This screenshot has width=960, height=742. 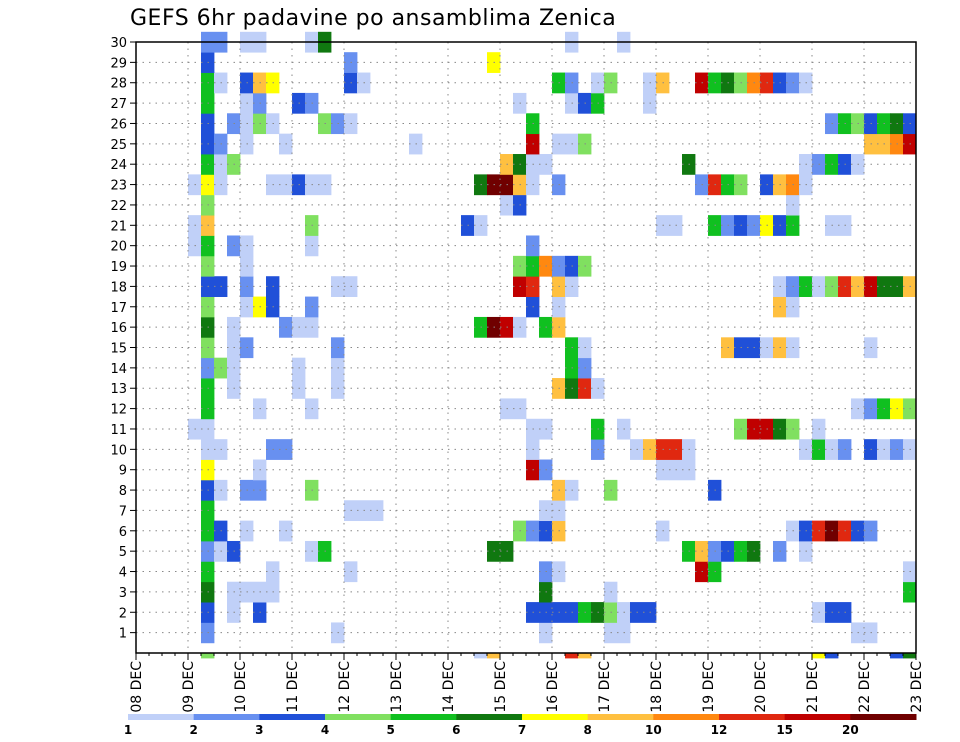 I want to click on y-tick-label: 10, so click(x=118, y=450).